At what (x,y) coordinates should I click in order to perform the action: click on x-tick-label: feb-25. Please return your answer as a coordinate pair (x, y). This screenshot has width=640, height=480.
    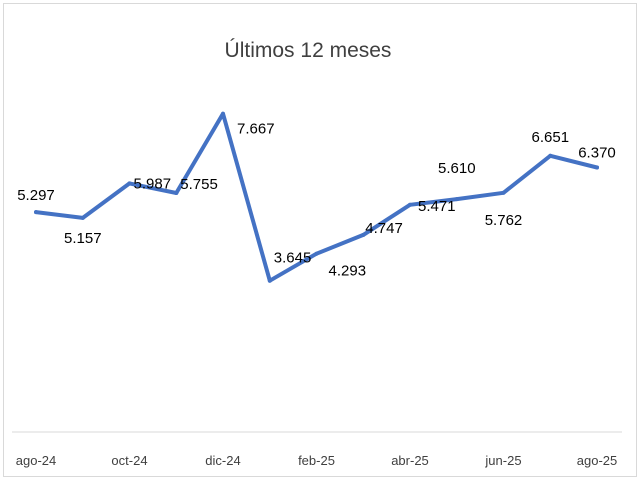
    Looking at the image, I should click on (316, 460).